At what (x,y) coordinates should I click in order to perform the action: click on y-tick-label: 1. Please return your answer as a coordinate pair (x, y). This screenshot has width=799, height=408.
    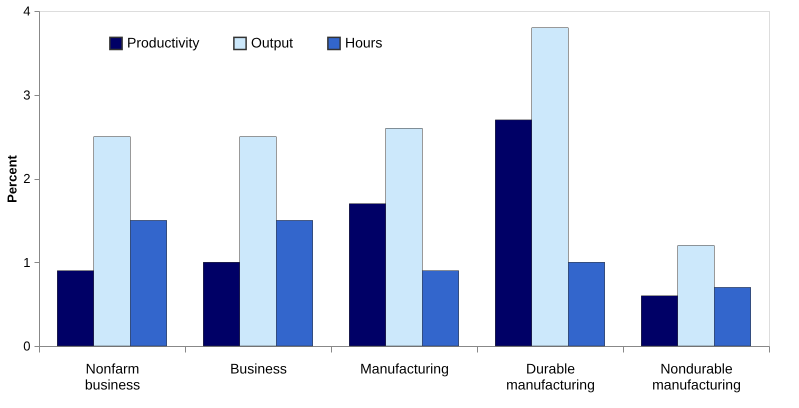
    Looking at the image, I should click on (26, 262).